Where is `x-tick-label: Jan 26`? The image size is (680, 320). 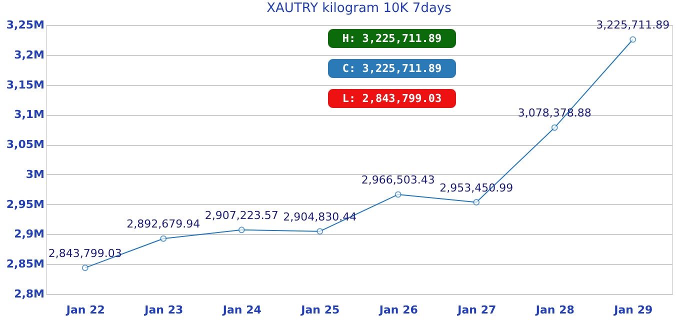
x-tick-label: Jan 26 is located at coordinates (398, 310).